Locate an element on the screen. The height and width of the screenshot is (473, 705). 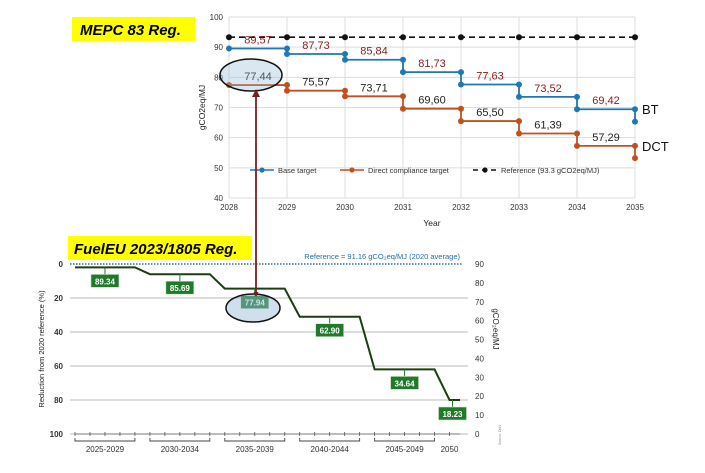
left-tick-label: 40 is located at coordinates (58, 332).